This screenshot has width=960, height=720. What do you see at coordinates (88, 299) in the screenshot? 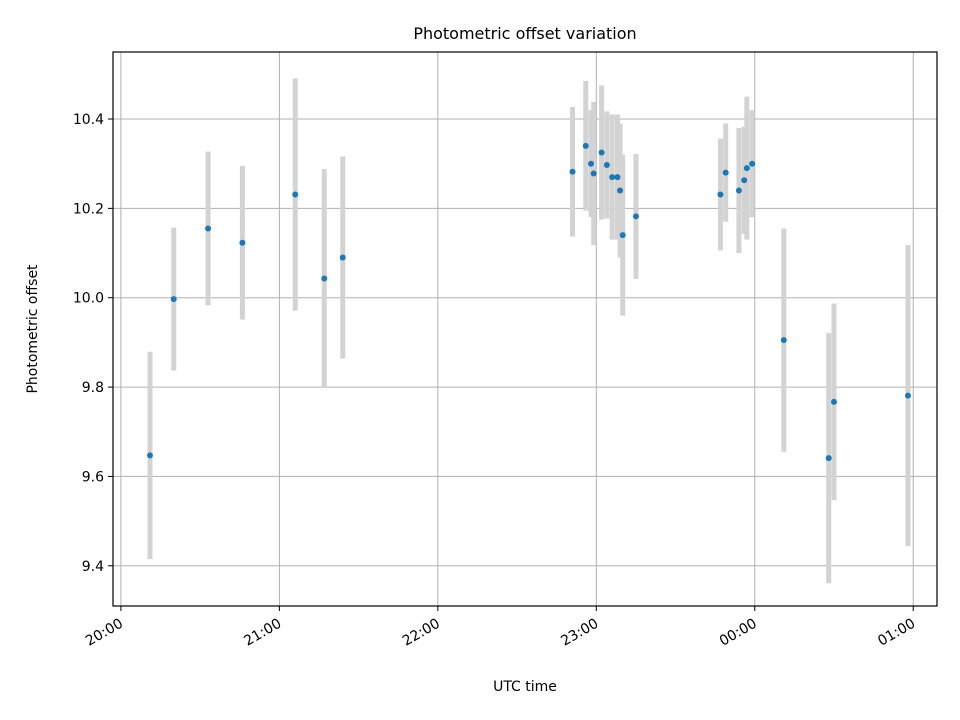
I see `y-tick-label: 10.0` at bounding box center [88, 299].